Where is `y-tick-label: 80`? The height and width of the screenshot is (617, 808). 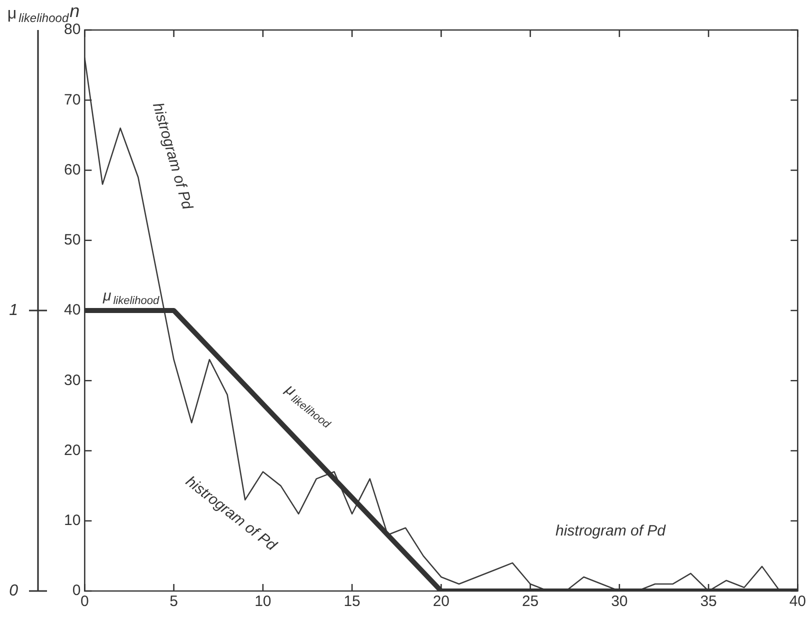 y-tick-label: 80 is located at coordinates (72, 29).